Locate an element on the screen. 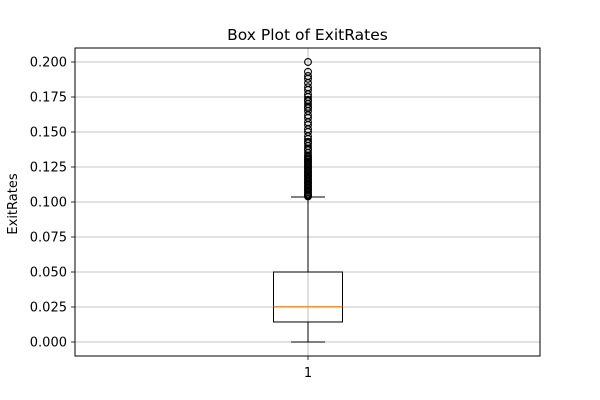  y-tick-label: 0.150 is located at coordinates (48, 133).